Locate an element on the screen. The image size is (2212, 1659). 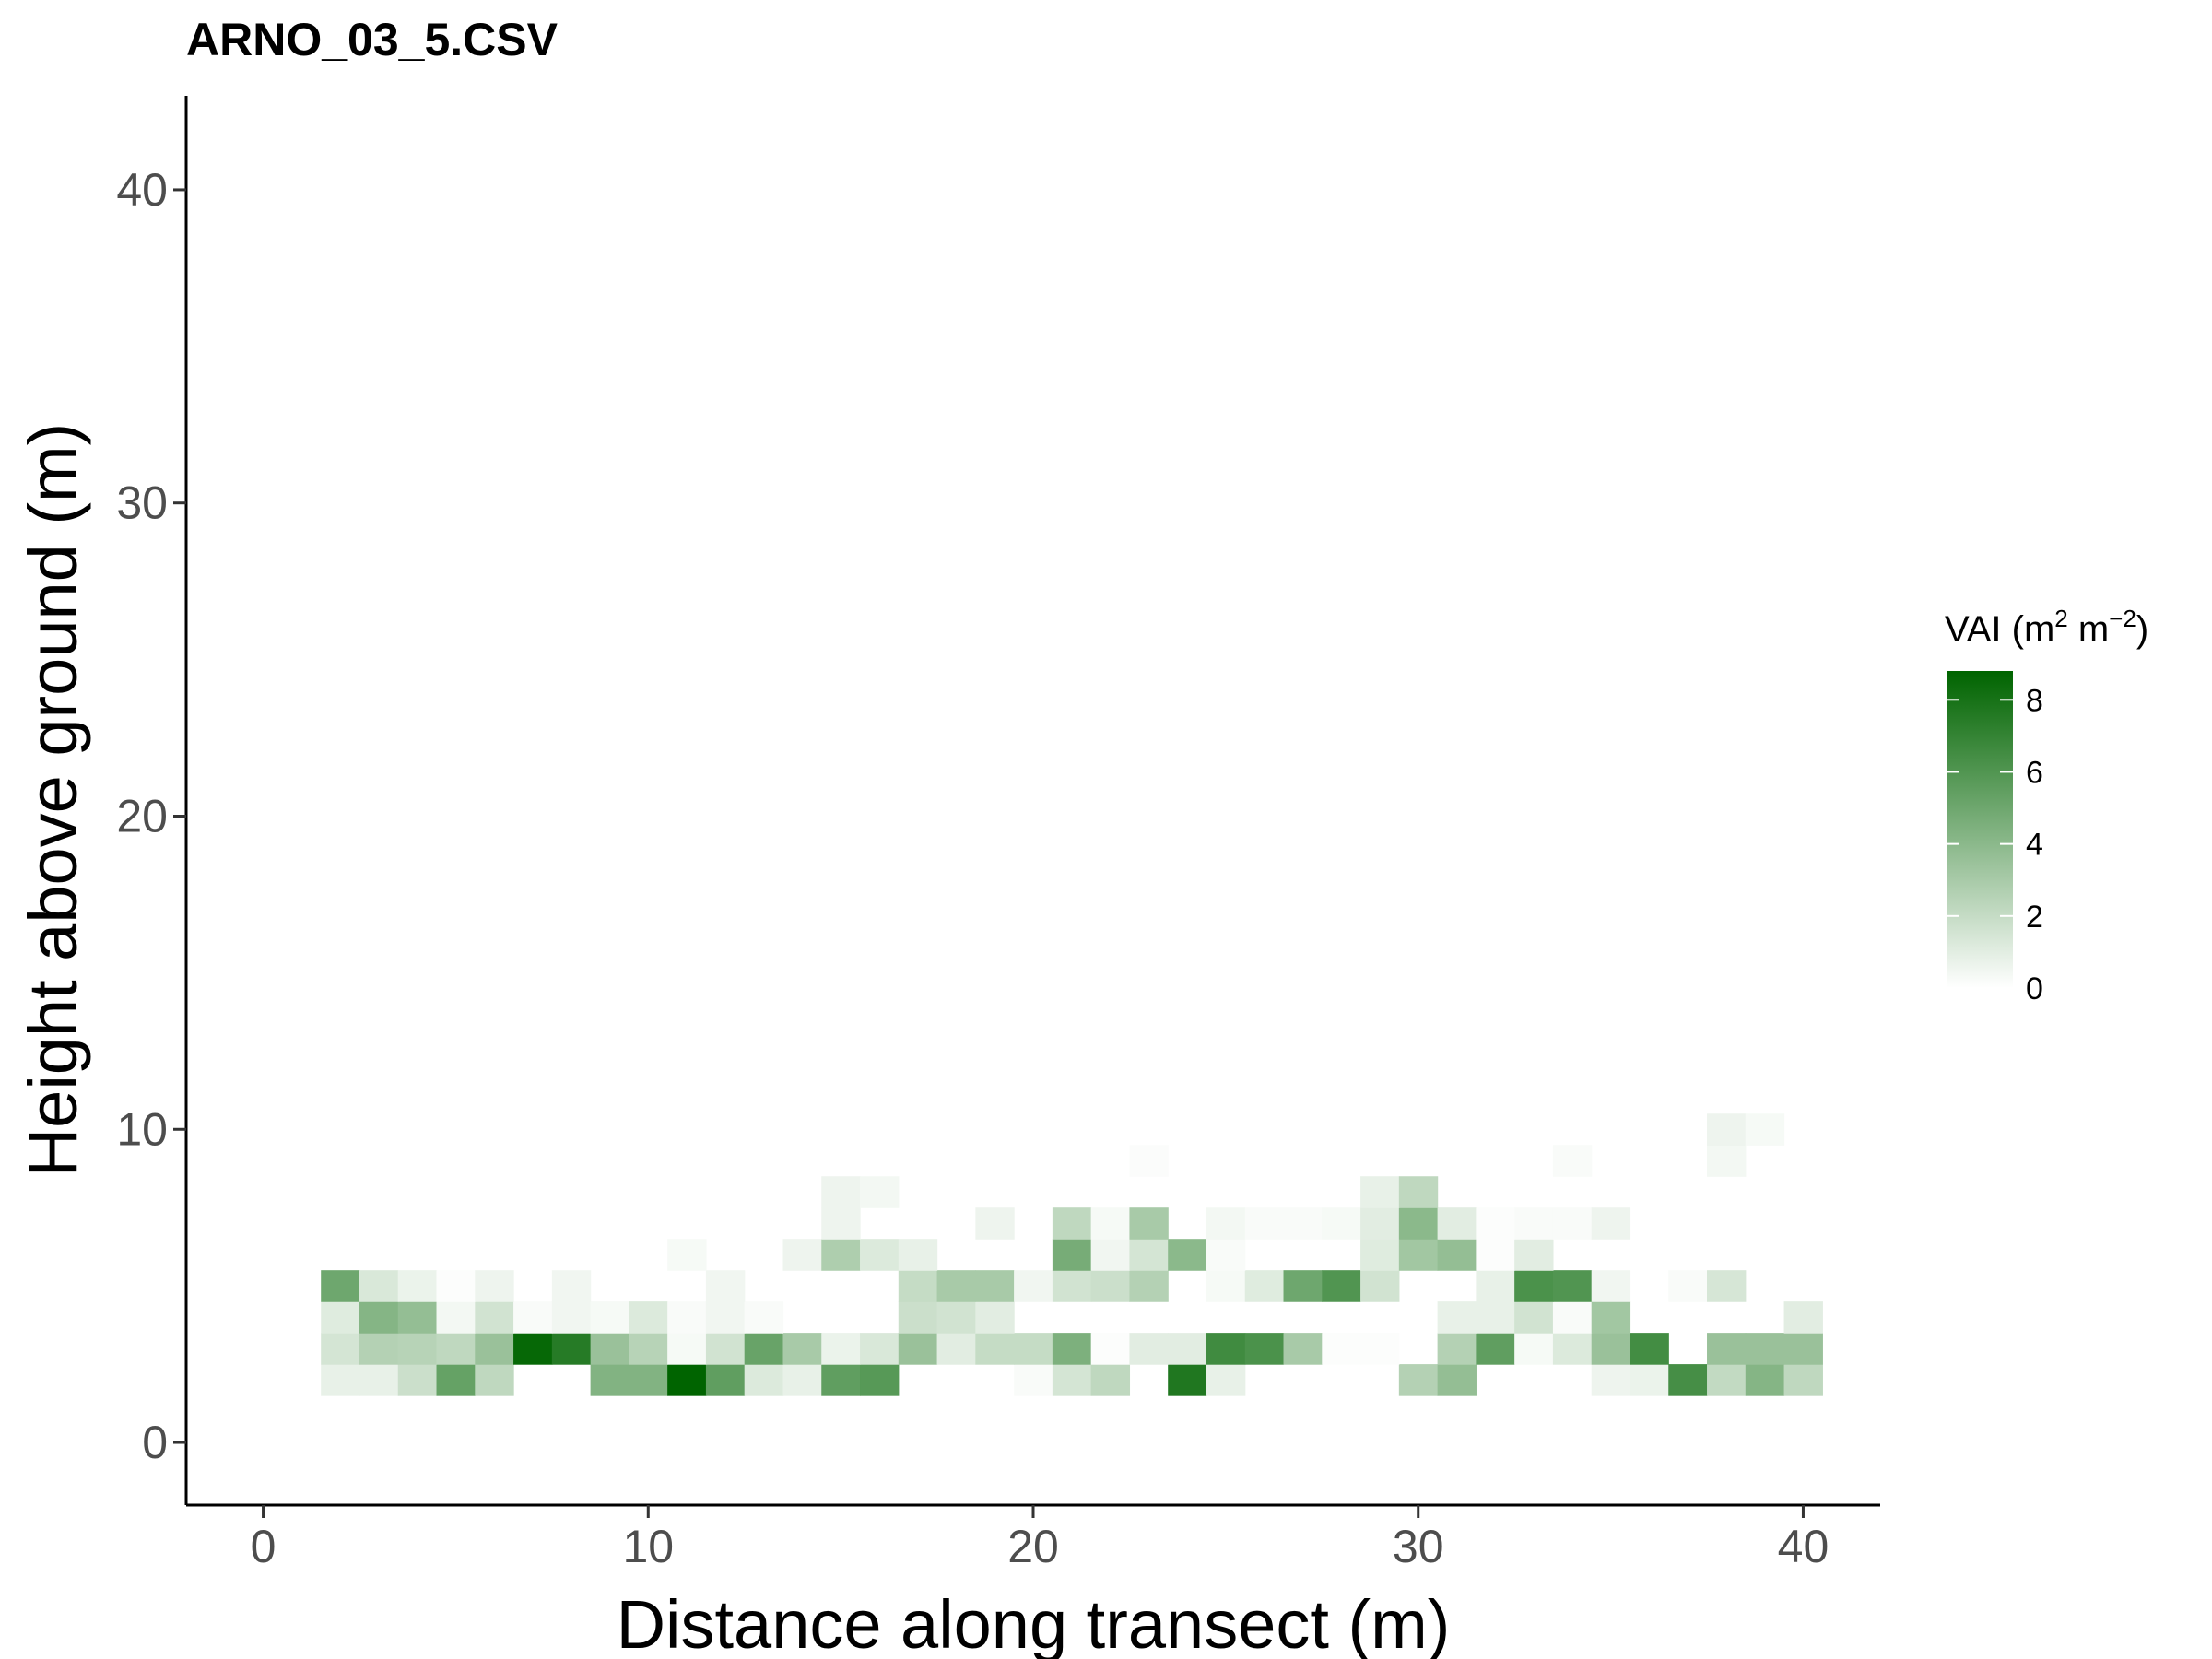
legend-title-mid: m is located at coordinates (2088, 629).